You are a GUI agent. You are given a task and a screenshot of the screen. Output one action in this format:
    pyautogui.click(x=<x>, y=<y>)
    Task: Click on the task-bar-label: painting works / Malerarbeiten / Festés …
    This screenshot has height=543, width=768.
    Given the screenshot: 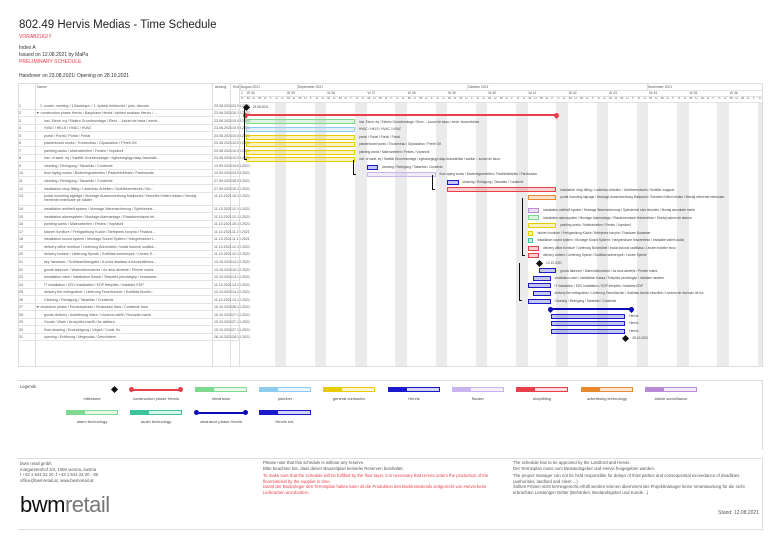 What is the action you would take?
    pyautogui.click(x=595, y=225)
    